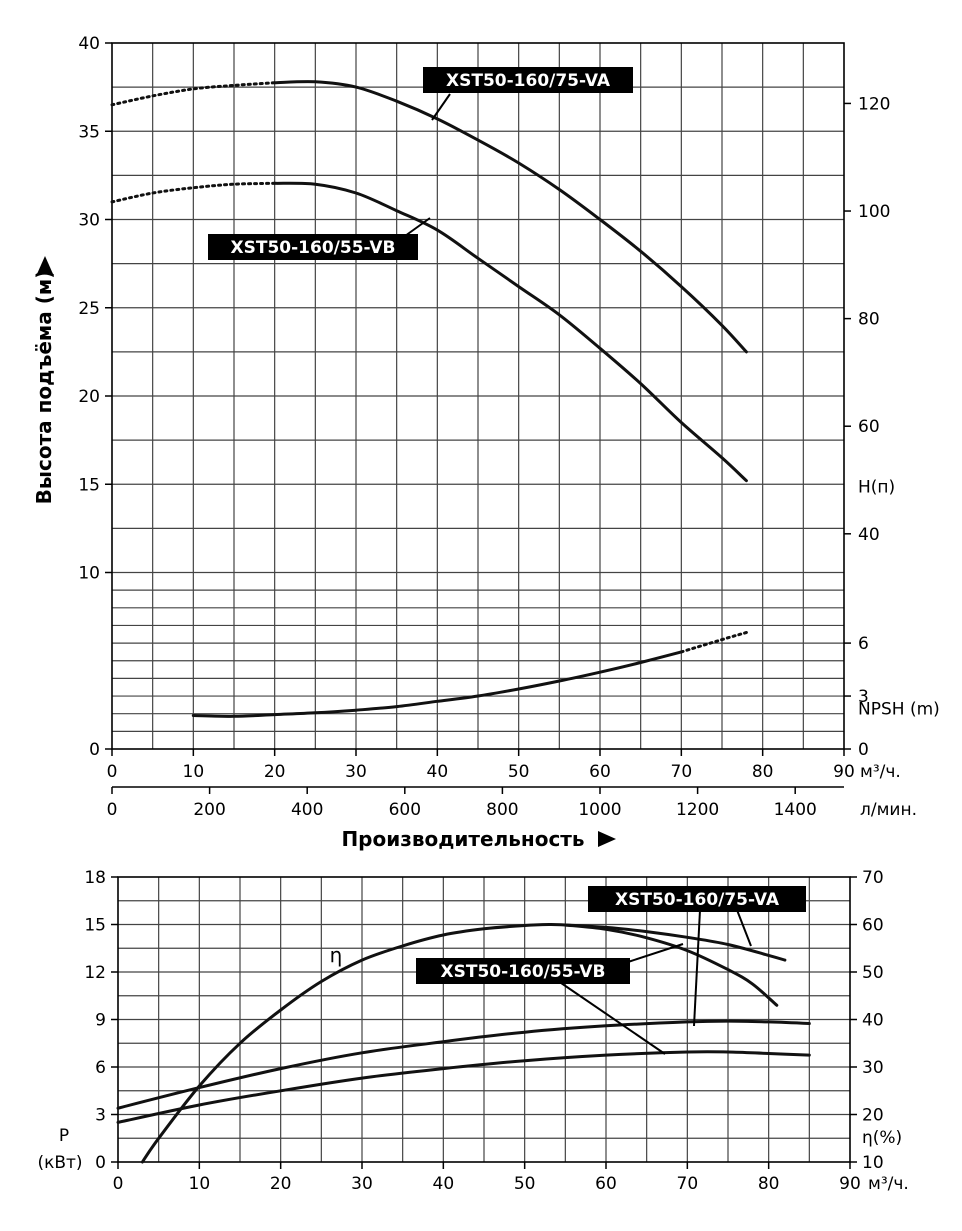 The width and height of the screenshot is (962, 1231). What do you see at coordinates (59, 1163) in the screenshot?
I see `y-axis-title-unit: (кВт)` at bounding box center [59, 1163].